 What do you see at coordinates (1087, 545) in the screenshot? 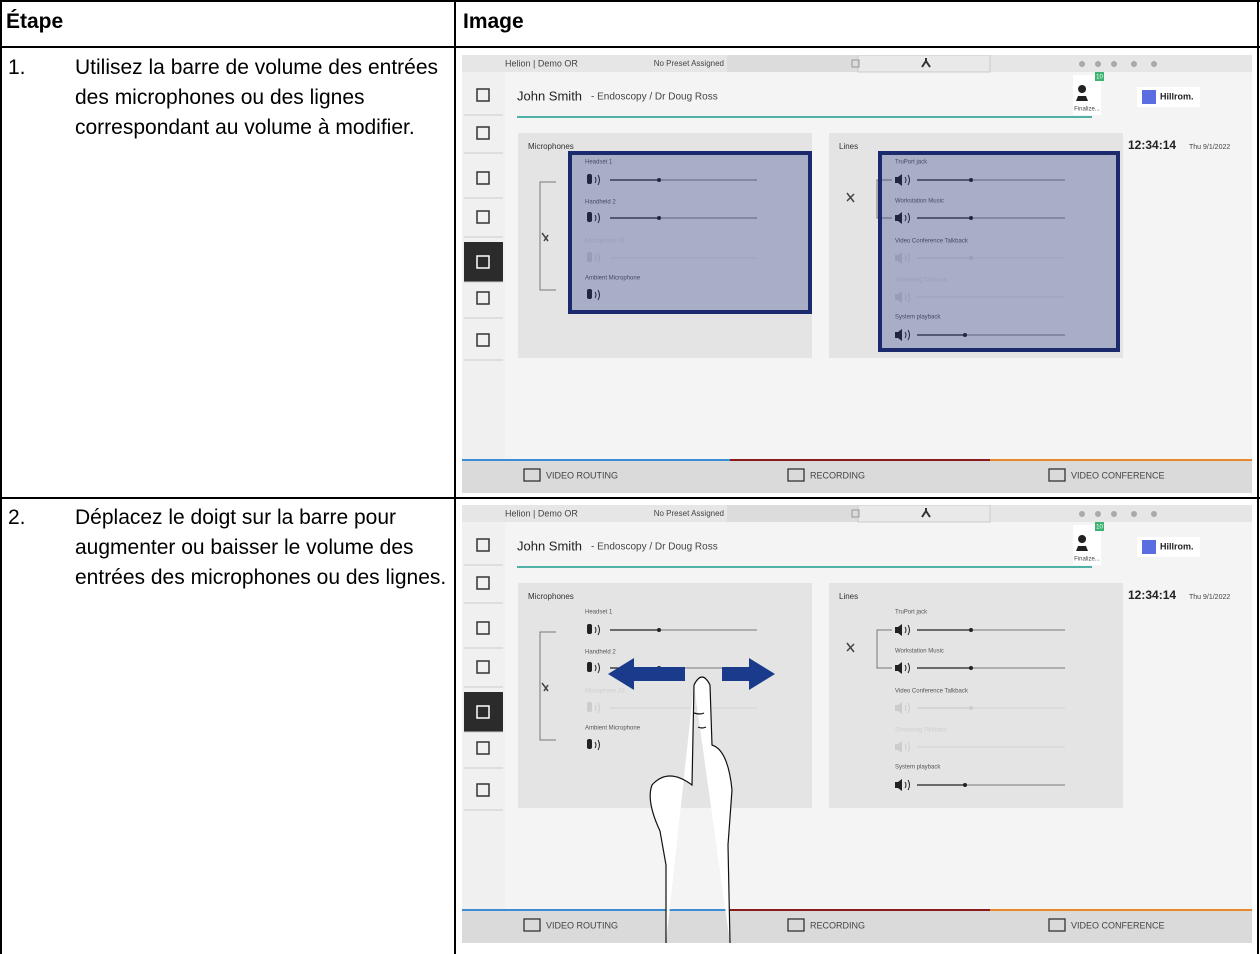
I see `finalize-box` at bounding box center [1087, 545].